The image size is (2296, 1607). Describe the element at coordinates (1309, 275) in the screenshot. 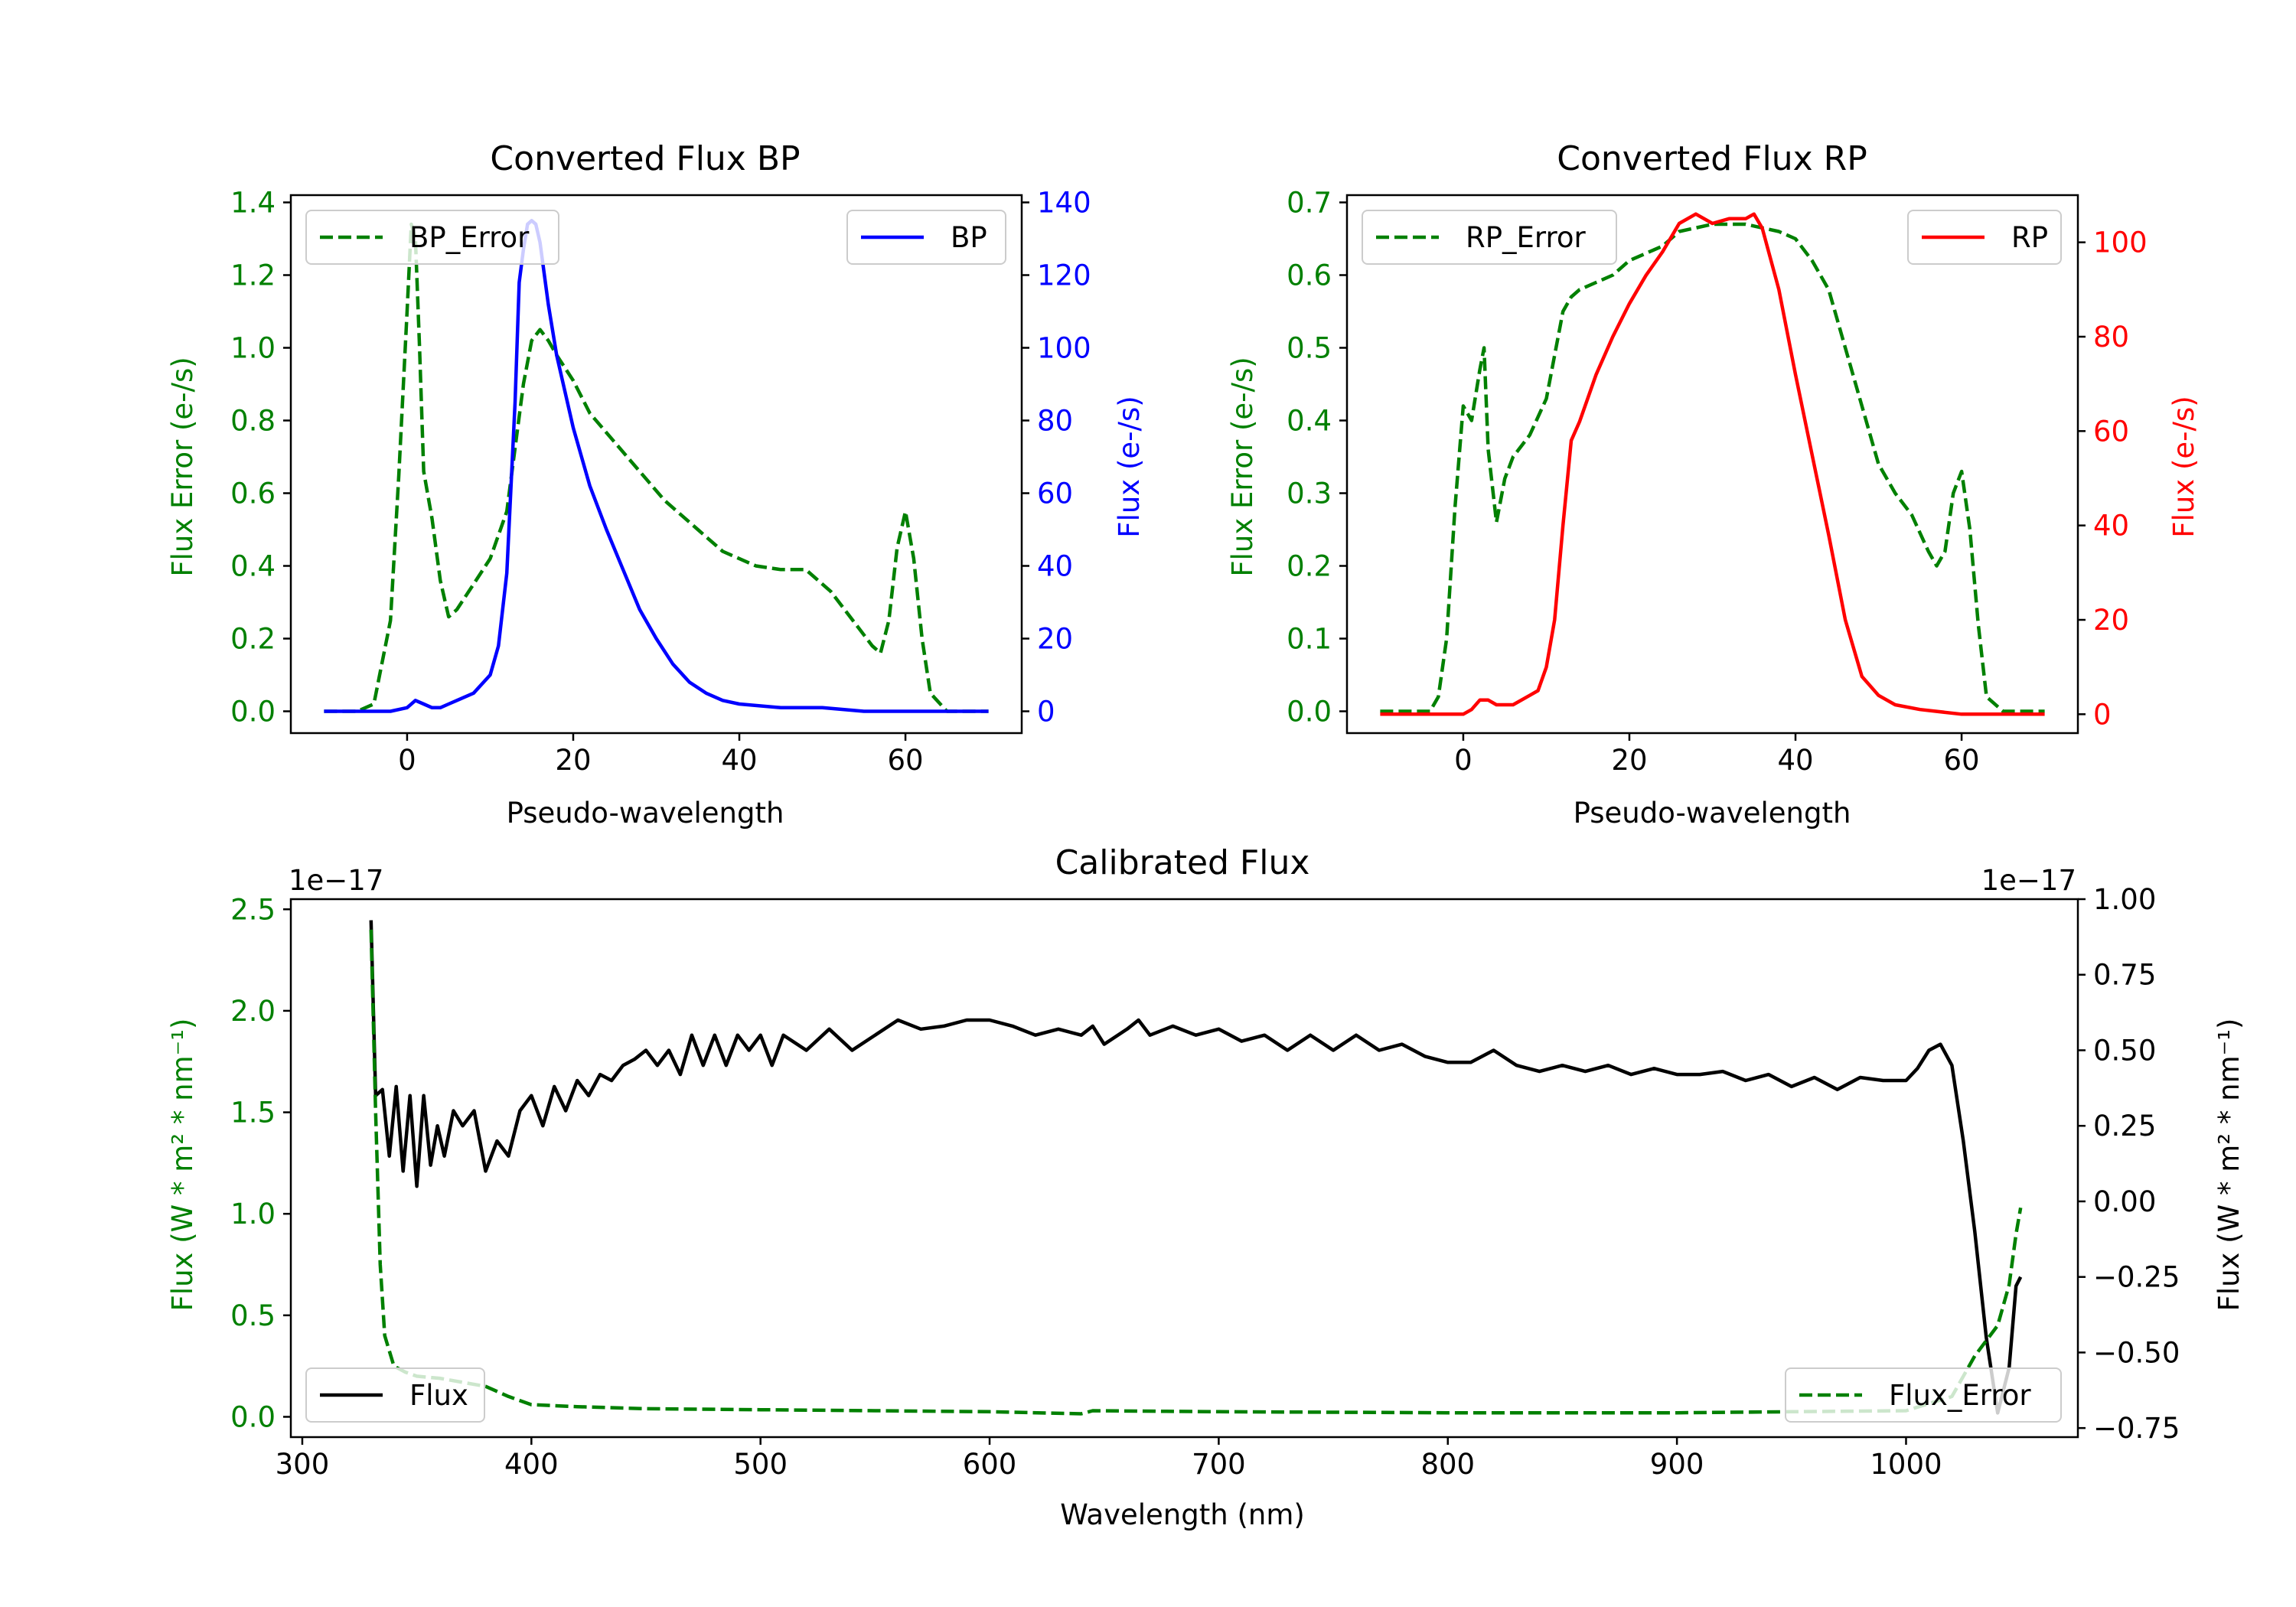

I see `left-y-tick-label: 0.6` at that location.